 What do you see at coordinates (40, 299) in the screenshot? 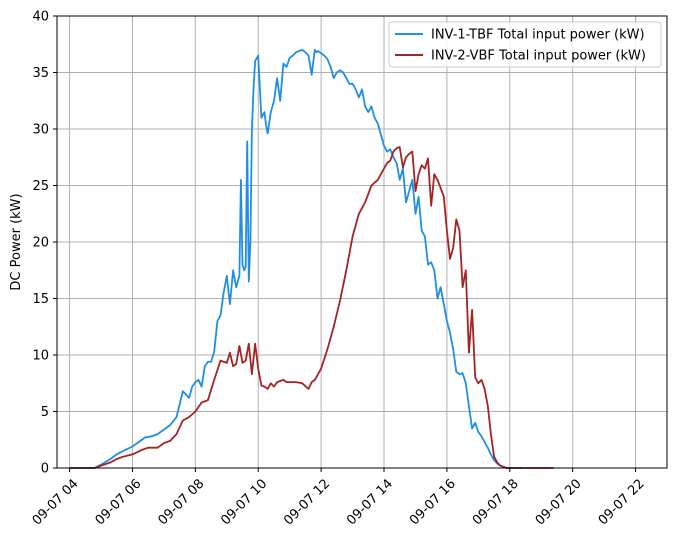
I see `y-tick-label: 15` at bounding box center [40, 299].